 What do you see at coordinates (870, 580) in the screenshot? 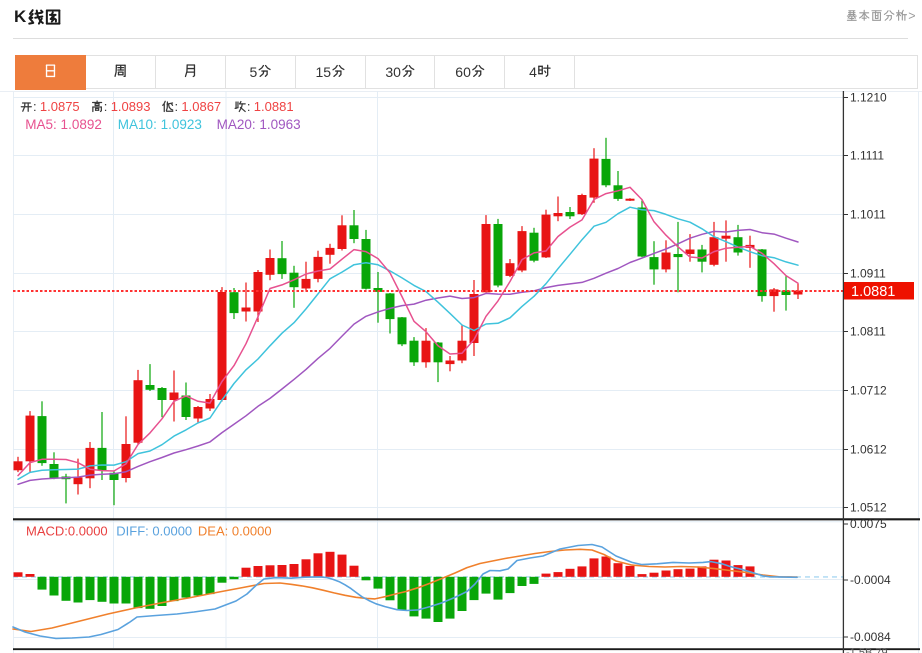
I see `svg-text: -0.0004` at bounding box center [870, 580].